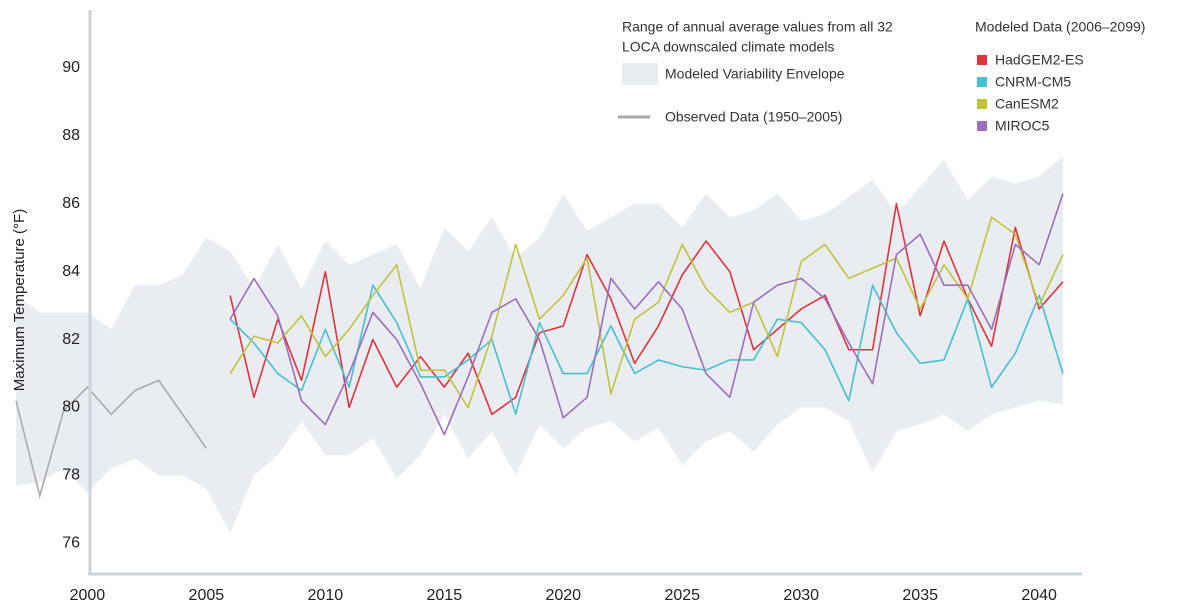  What do you see at coordinates (1039, 60) in the screenshot?
I see `legend-label: HadGEM2-ES` at bounding box center [1039, 60].